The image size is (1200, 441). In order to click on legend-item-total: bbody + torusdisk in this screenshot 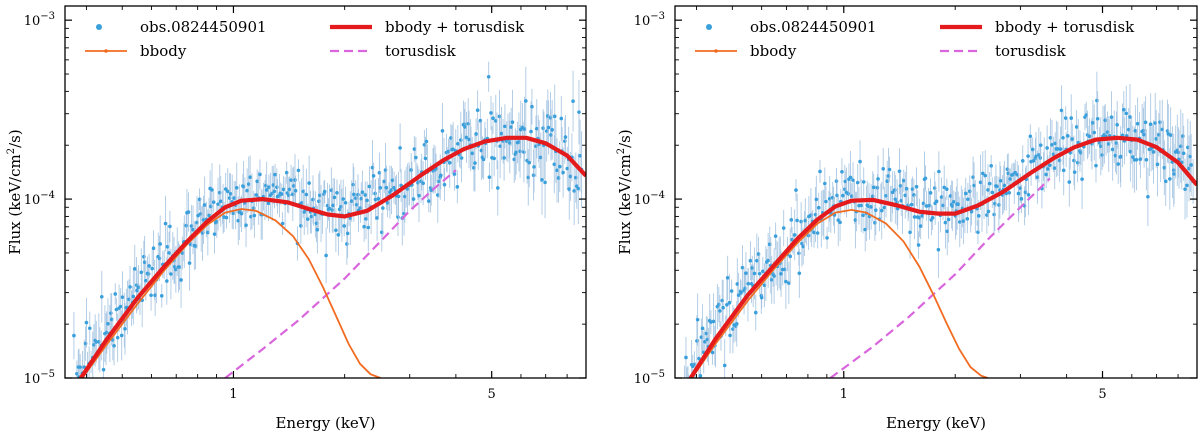, I will do `click(427, 27)`.